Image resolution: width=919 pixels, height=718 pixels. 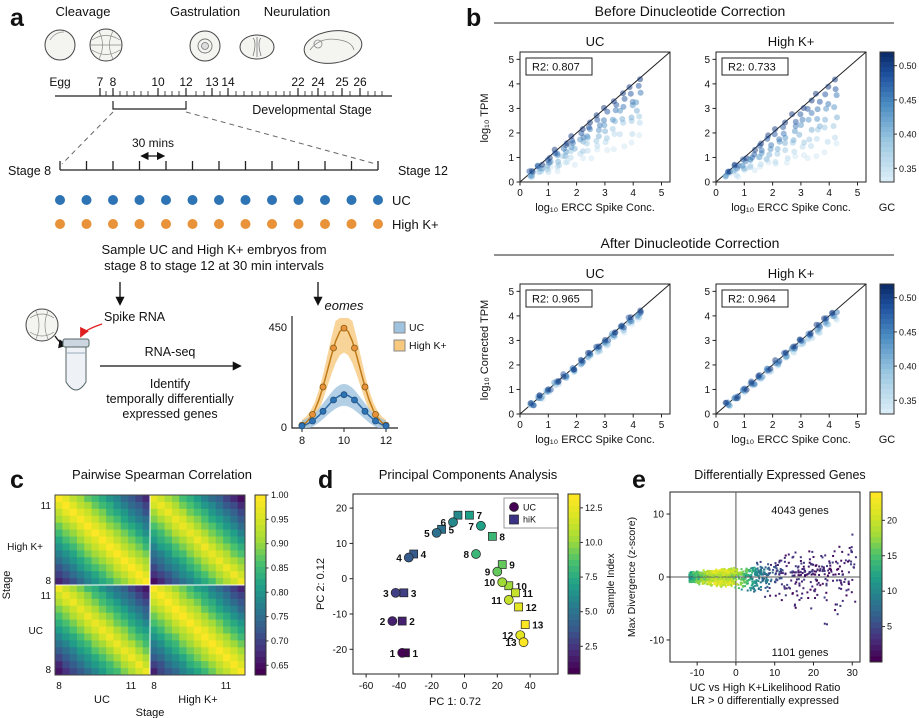 I want to click on tick-label: 0.40, so click(x=908, y=135).